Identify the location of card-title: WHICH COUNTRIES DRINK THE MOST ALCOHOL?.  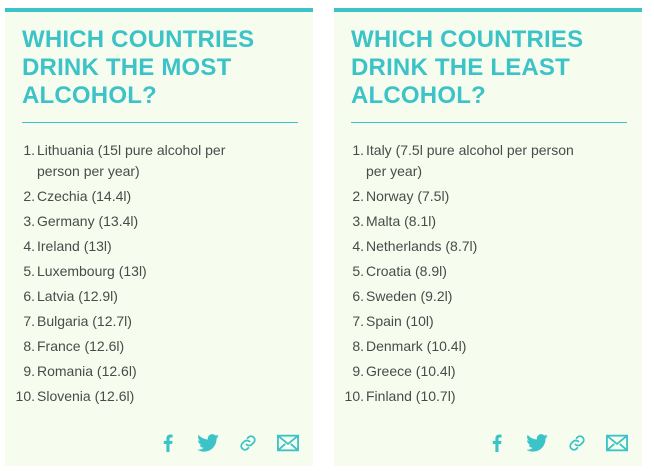
(138, 67).